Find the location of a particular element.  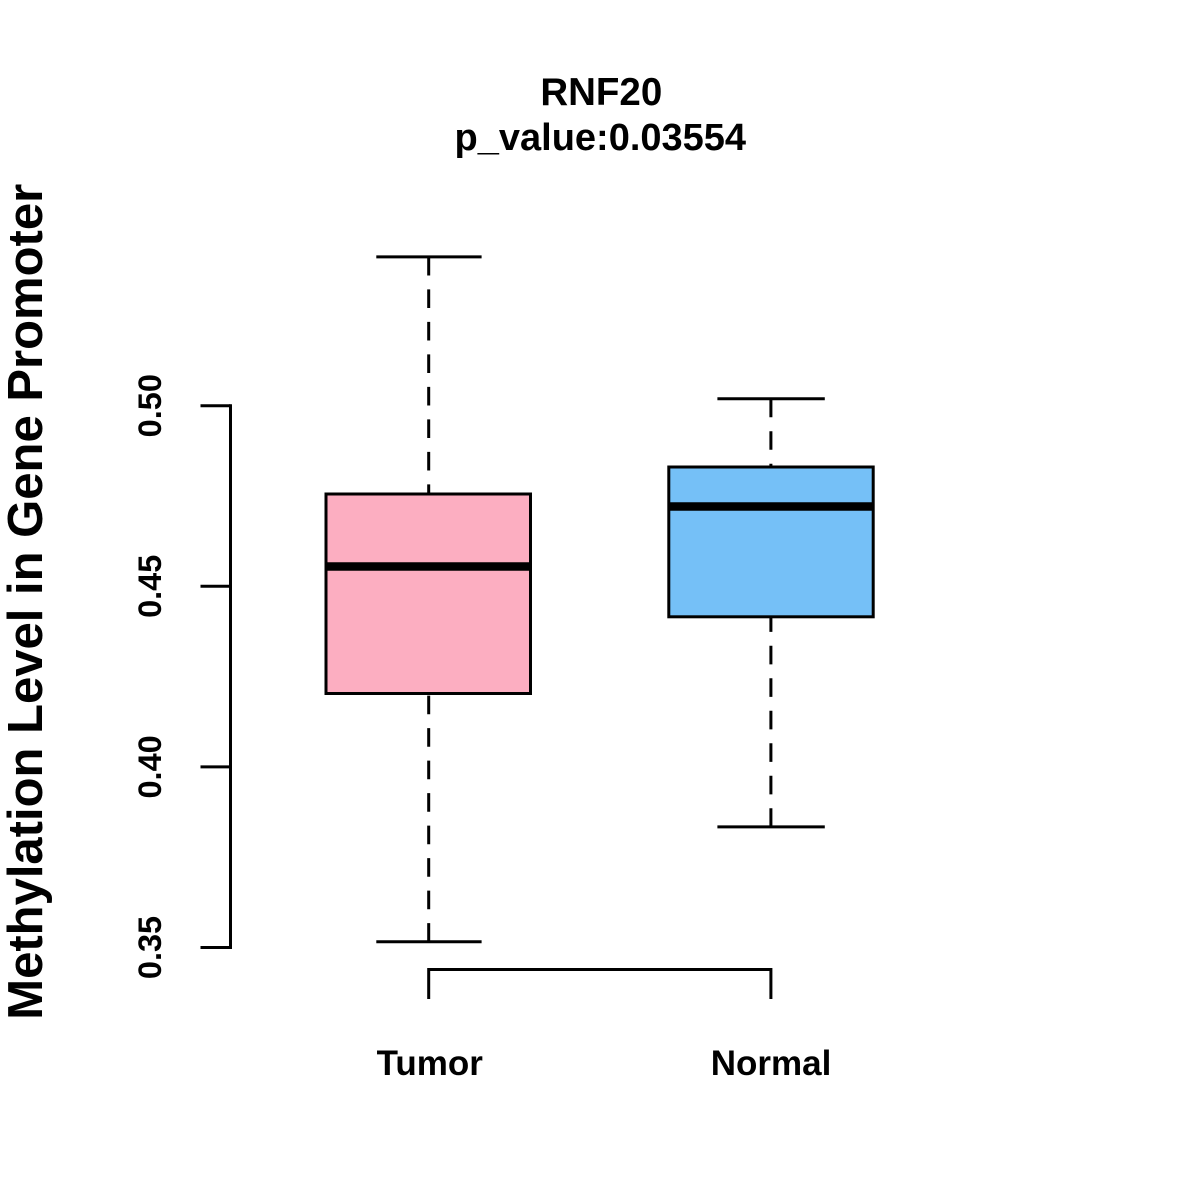

svg-text: 0.45 is located at coordinates (150, 586).